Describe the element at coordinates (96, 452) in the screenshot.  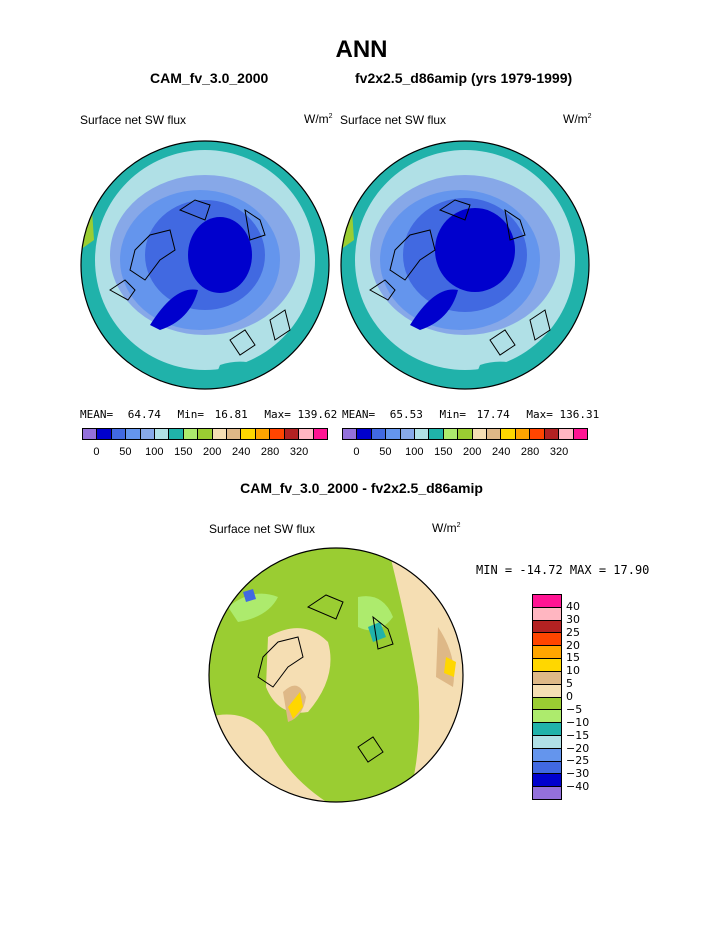
I see `left-colorbar-tick: 0` at that location.